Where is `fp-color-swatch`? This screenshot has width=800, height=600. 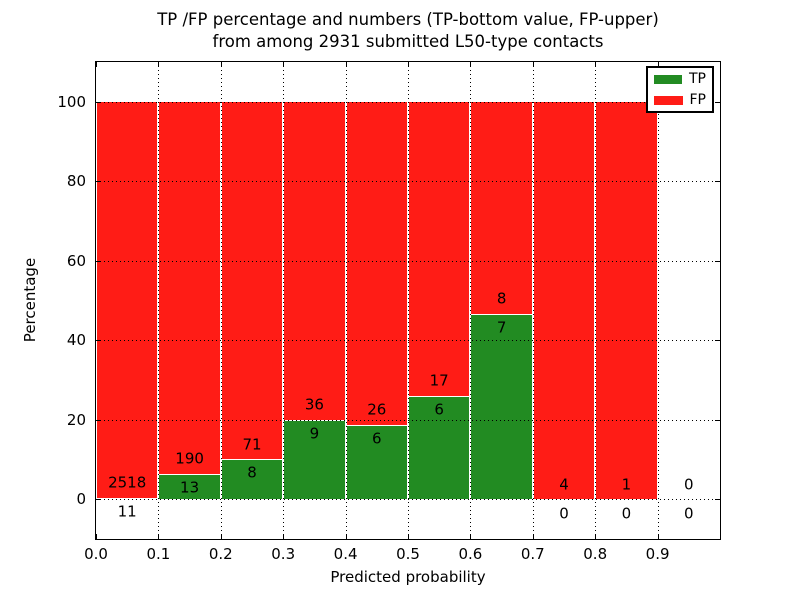
fp-color-swatch is located at coordinates (668, 100).